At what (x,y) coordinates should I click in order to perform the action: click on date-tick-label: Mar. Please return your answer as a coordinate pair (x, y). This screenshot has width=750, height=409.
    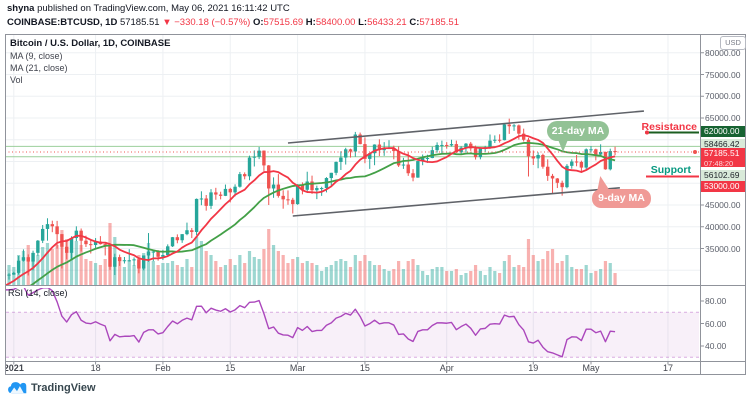
    Looking at the image, I should click on (297, 368).